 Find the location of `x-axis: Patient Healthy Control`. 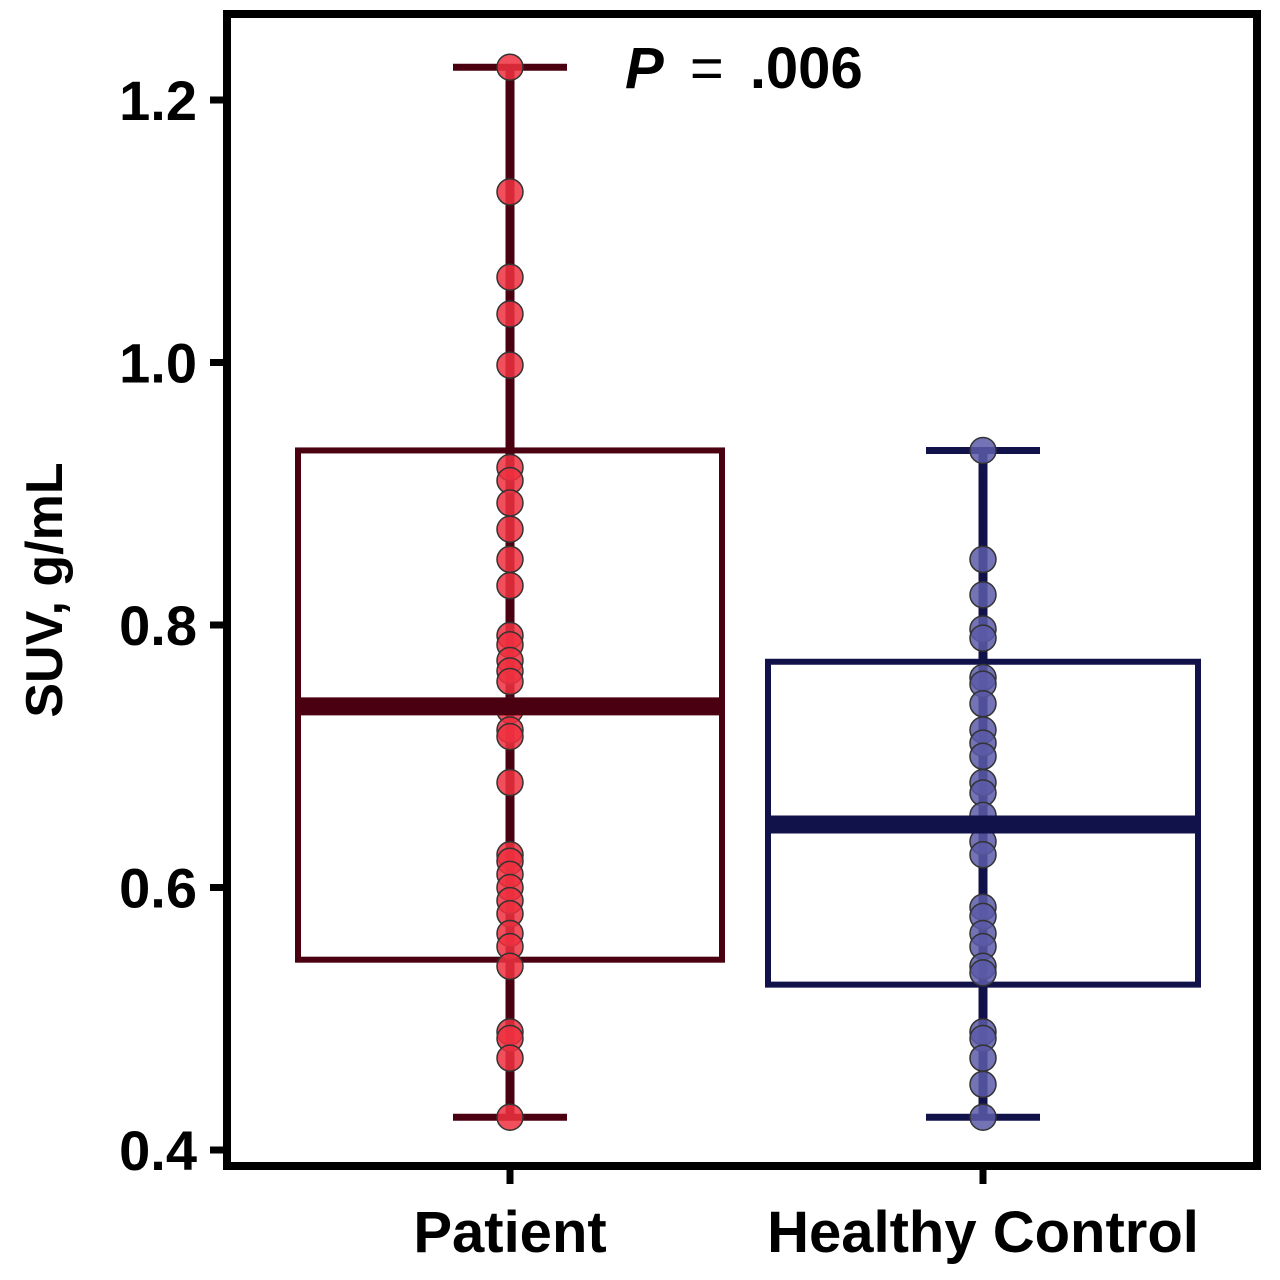

x-axis: Patient Healthy Control is located at coordinates (806, 1215).